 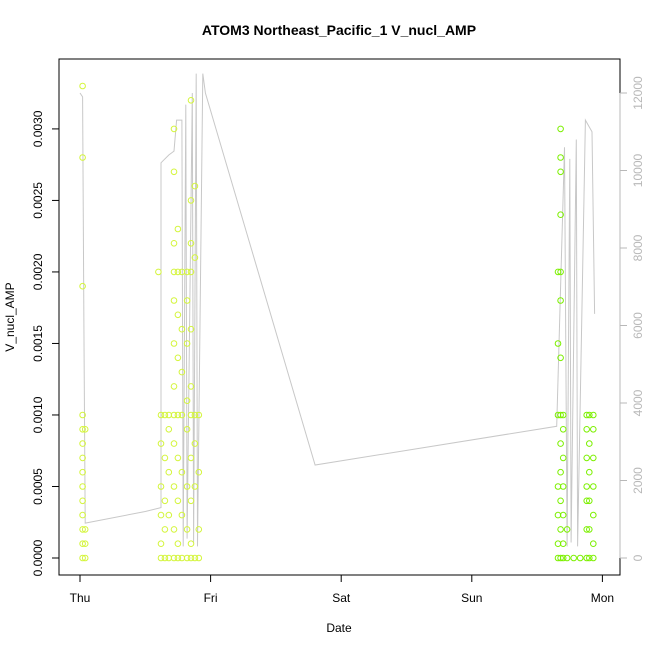 What do you see at coordinates (342, 589) in the screenshot?
I see `x-axis: Thu Fri Sat Sun Mon` at bounding box center [342, 589].